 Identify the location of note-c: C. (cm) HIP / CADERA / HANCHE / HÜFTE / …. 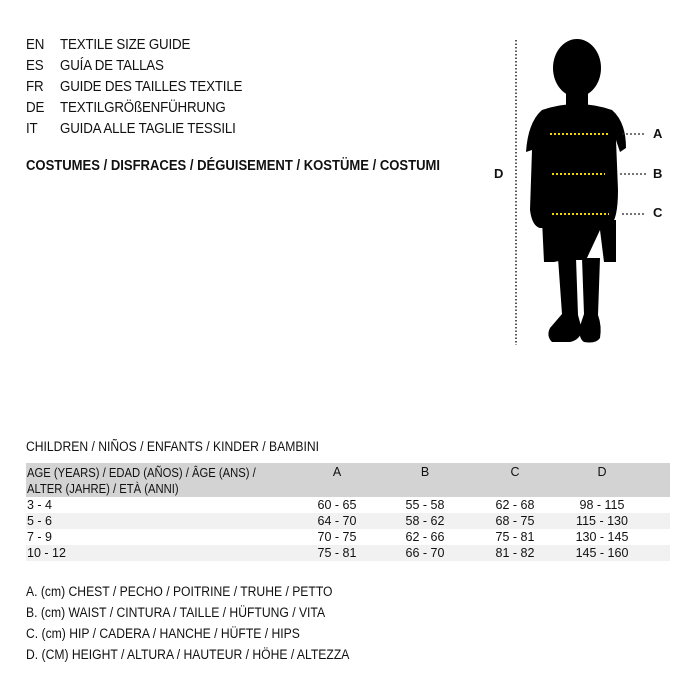
(163, 633).